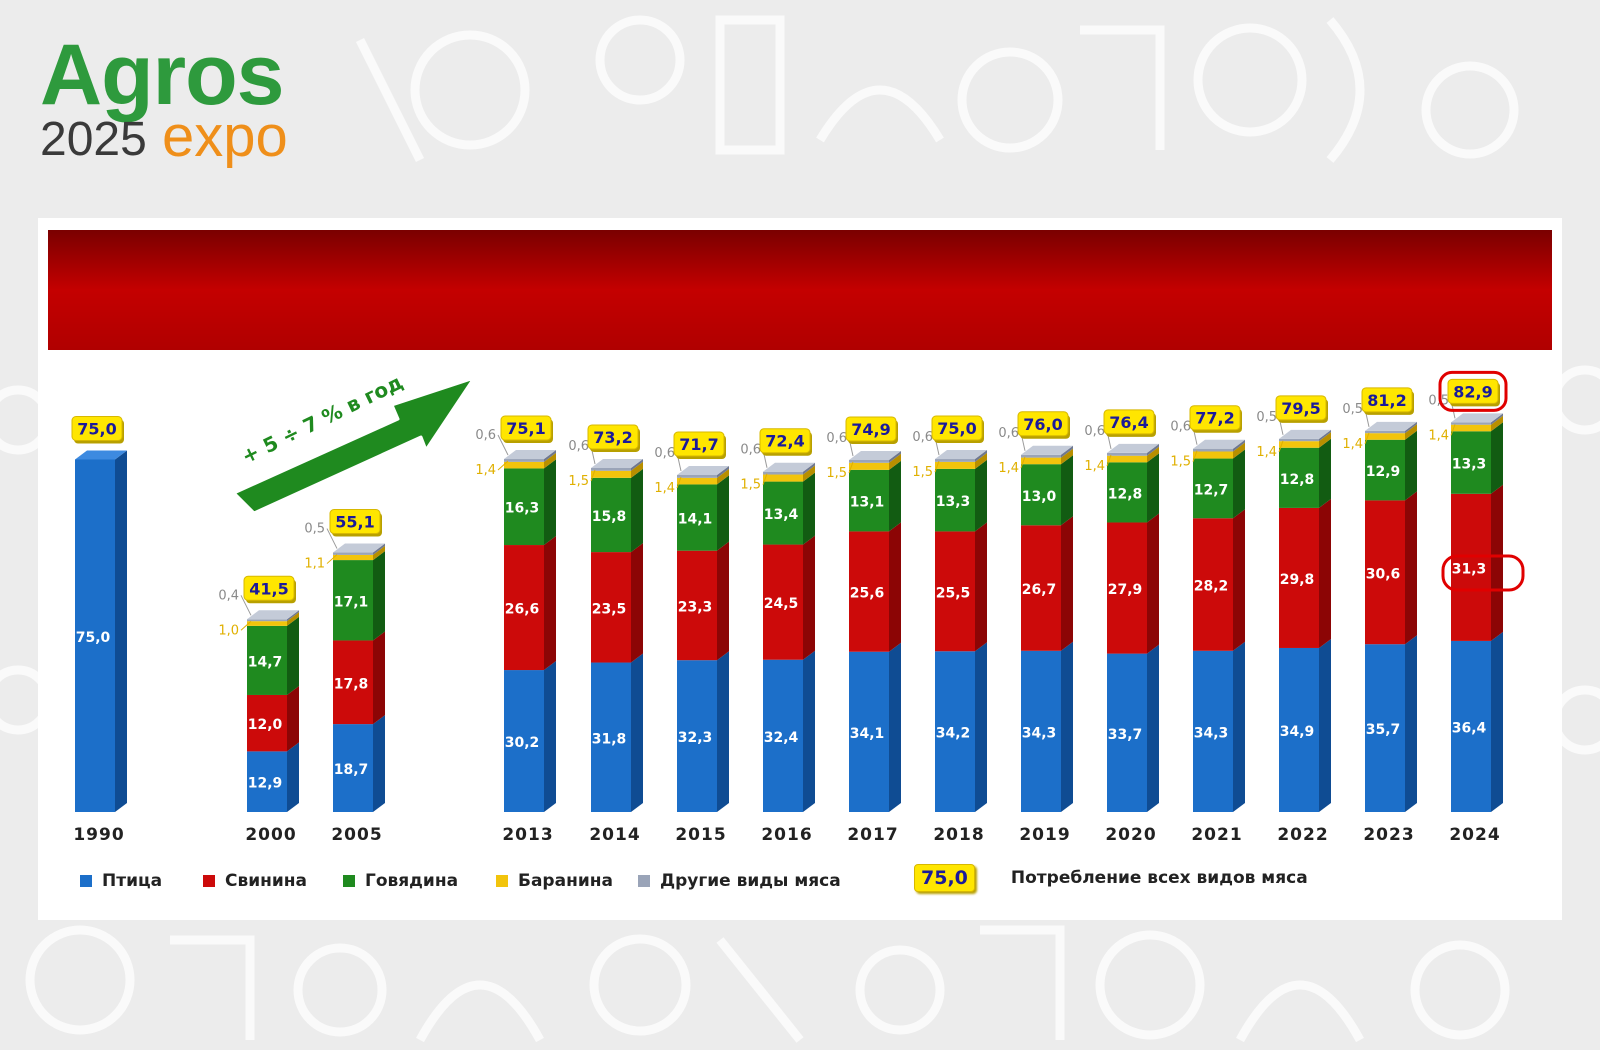  Describe the element at coordinates (1153, 488) in the screenshot. I see `bar-side-beef-2020` at that location.